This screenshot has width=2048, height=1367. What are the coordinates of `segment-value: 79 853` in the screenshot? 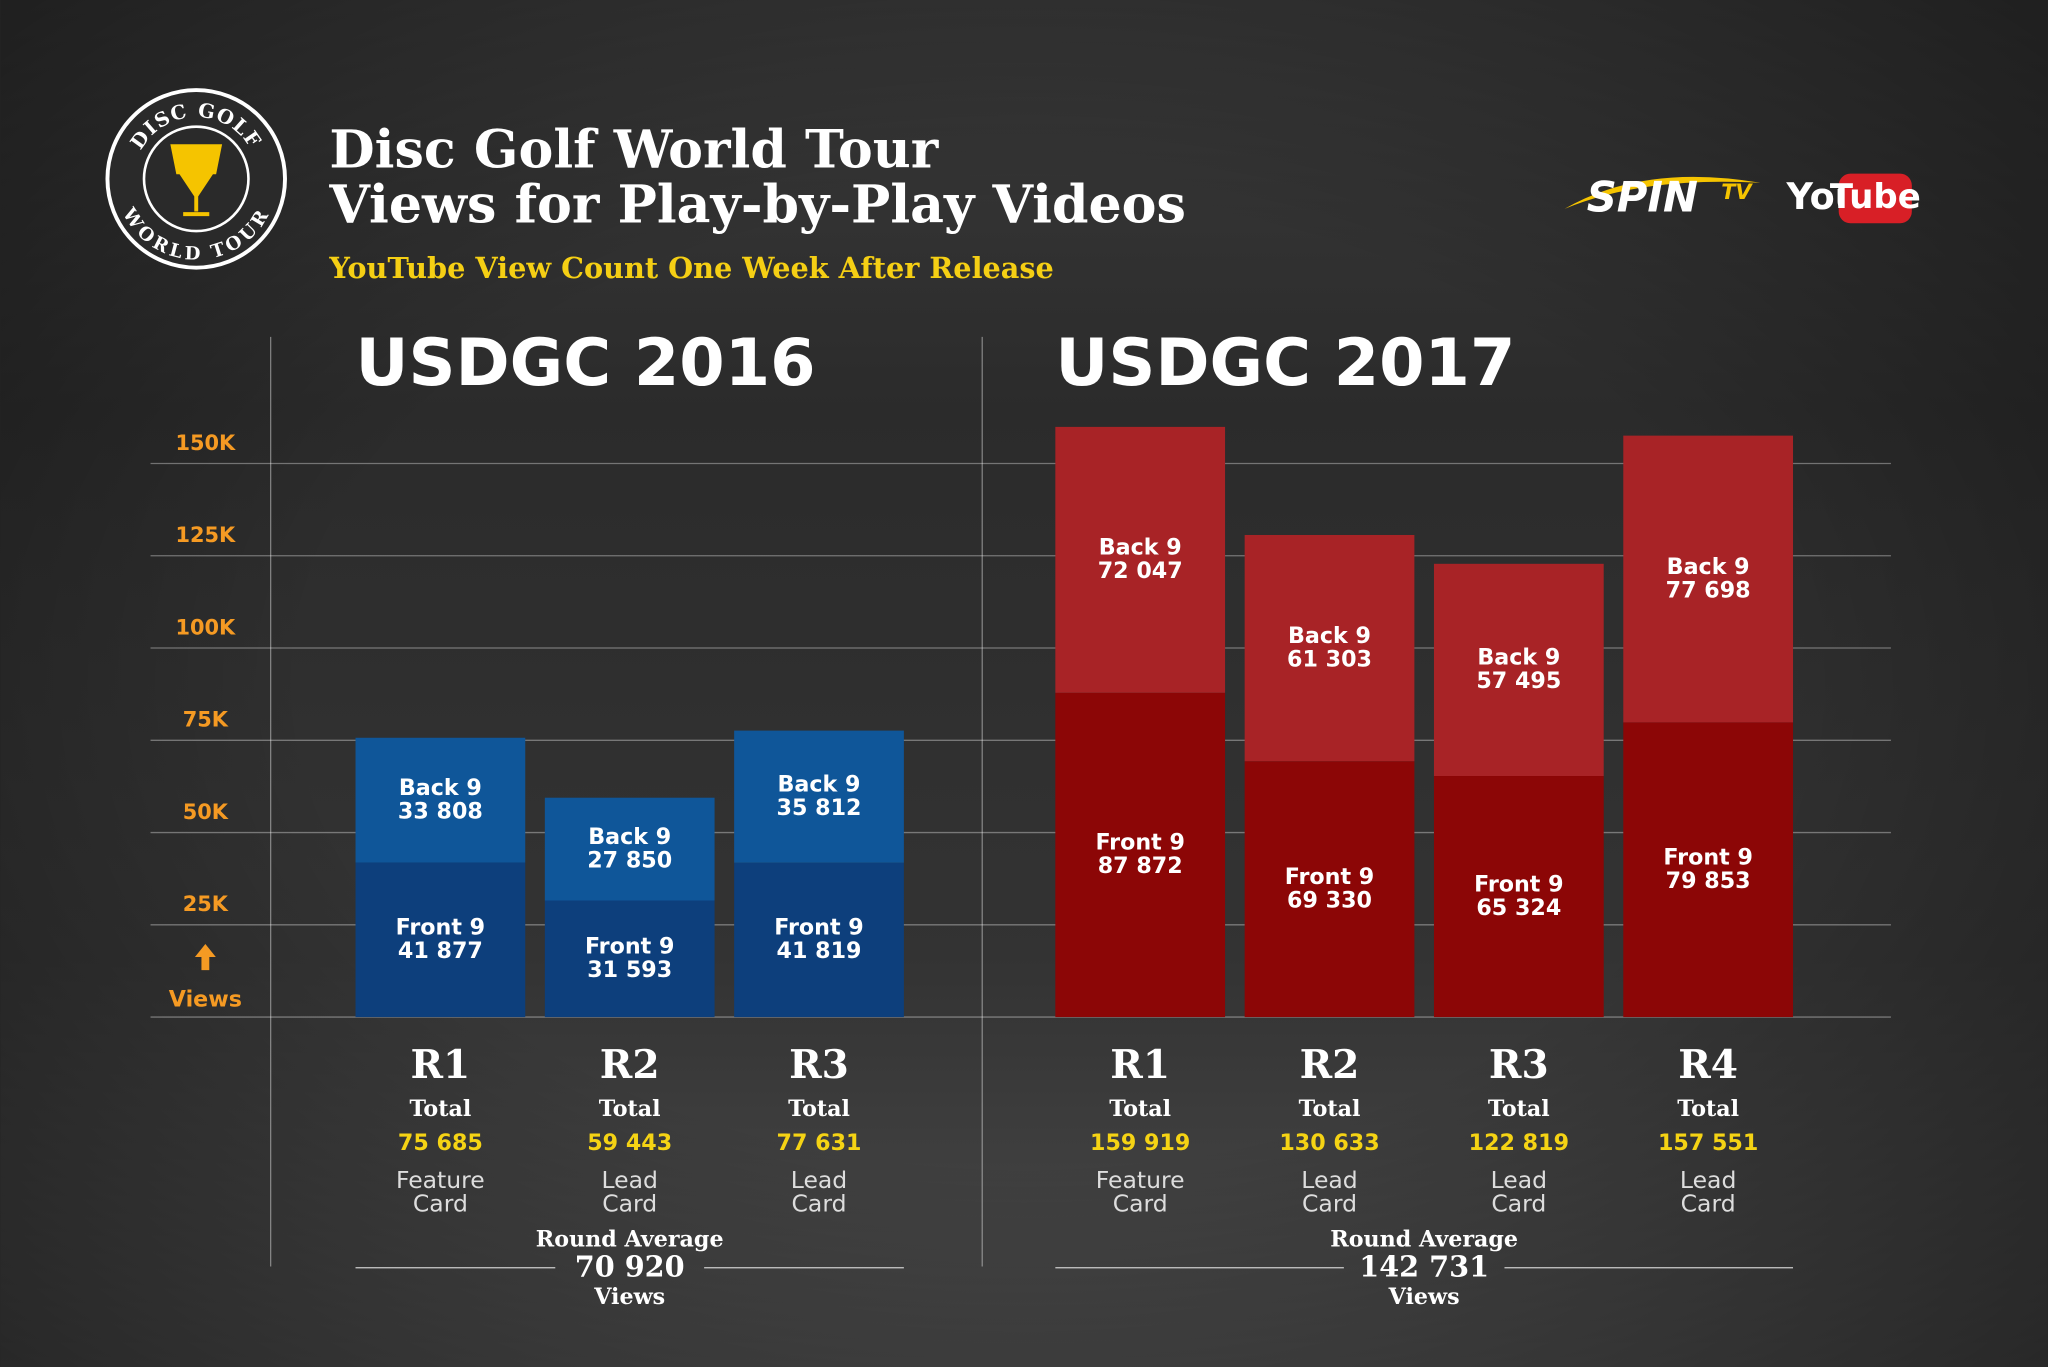 It's located at (1708, 881).